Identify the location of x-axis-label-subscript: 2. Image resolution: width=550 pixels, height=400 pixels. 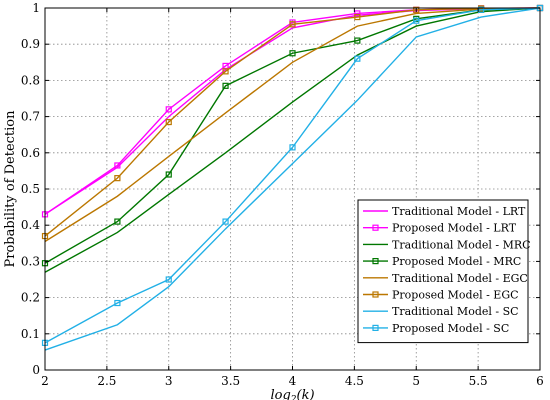
(293, 397).